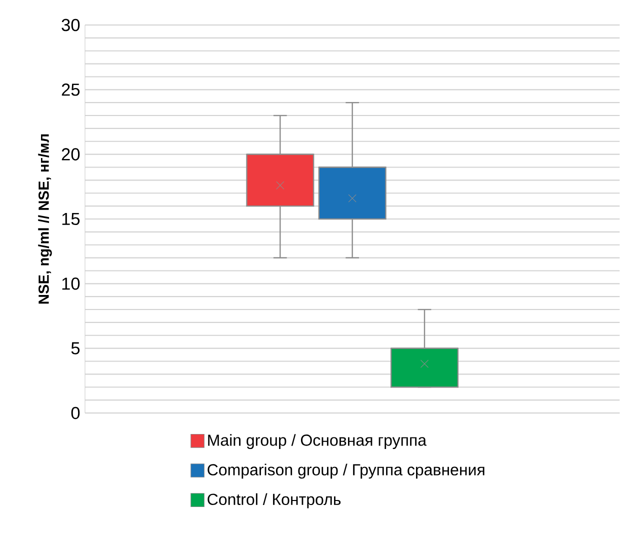  Describe the element at coordinates (71, 90) in the screenshot. I see `y-tick-label: 25` at that location.